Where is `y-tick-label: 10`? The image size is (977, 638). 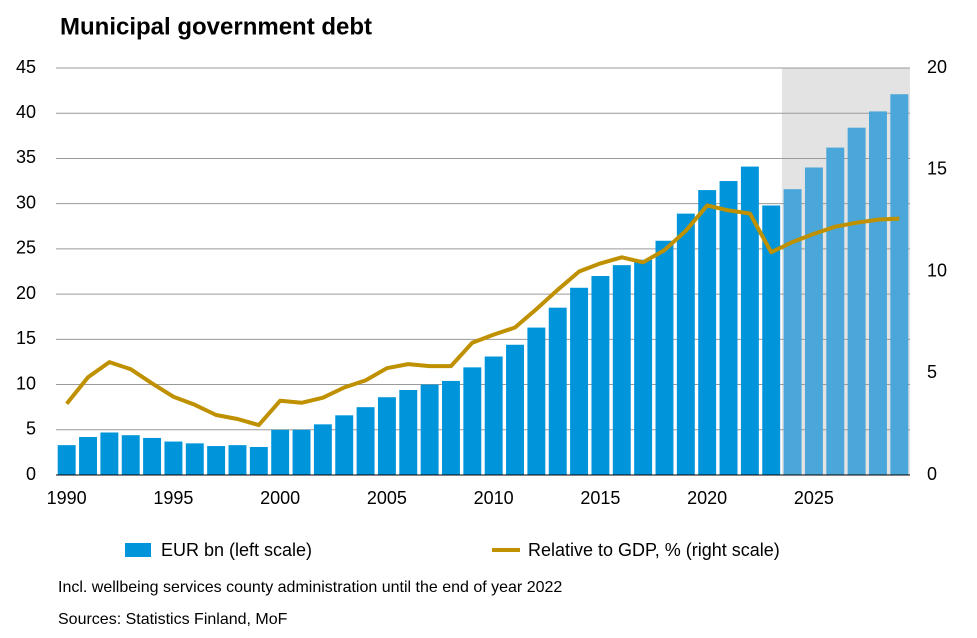 y-tick-label: 10 is located at coordinates (26, 383).